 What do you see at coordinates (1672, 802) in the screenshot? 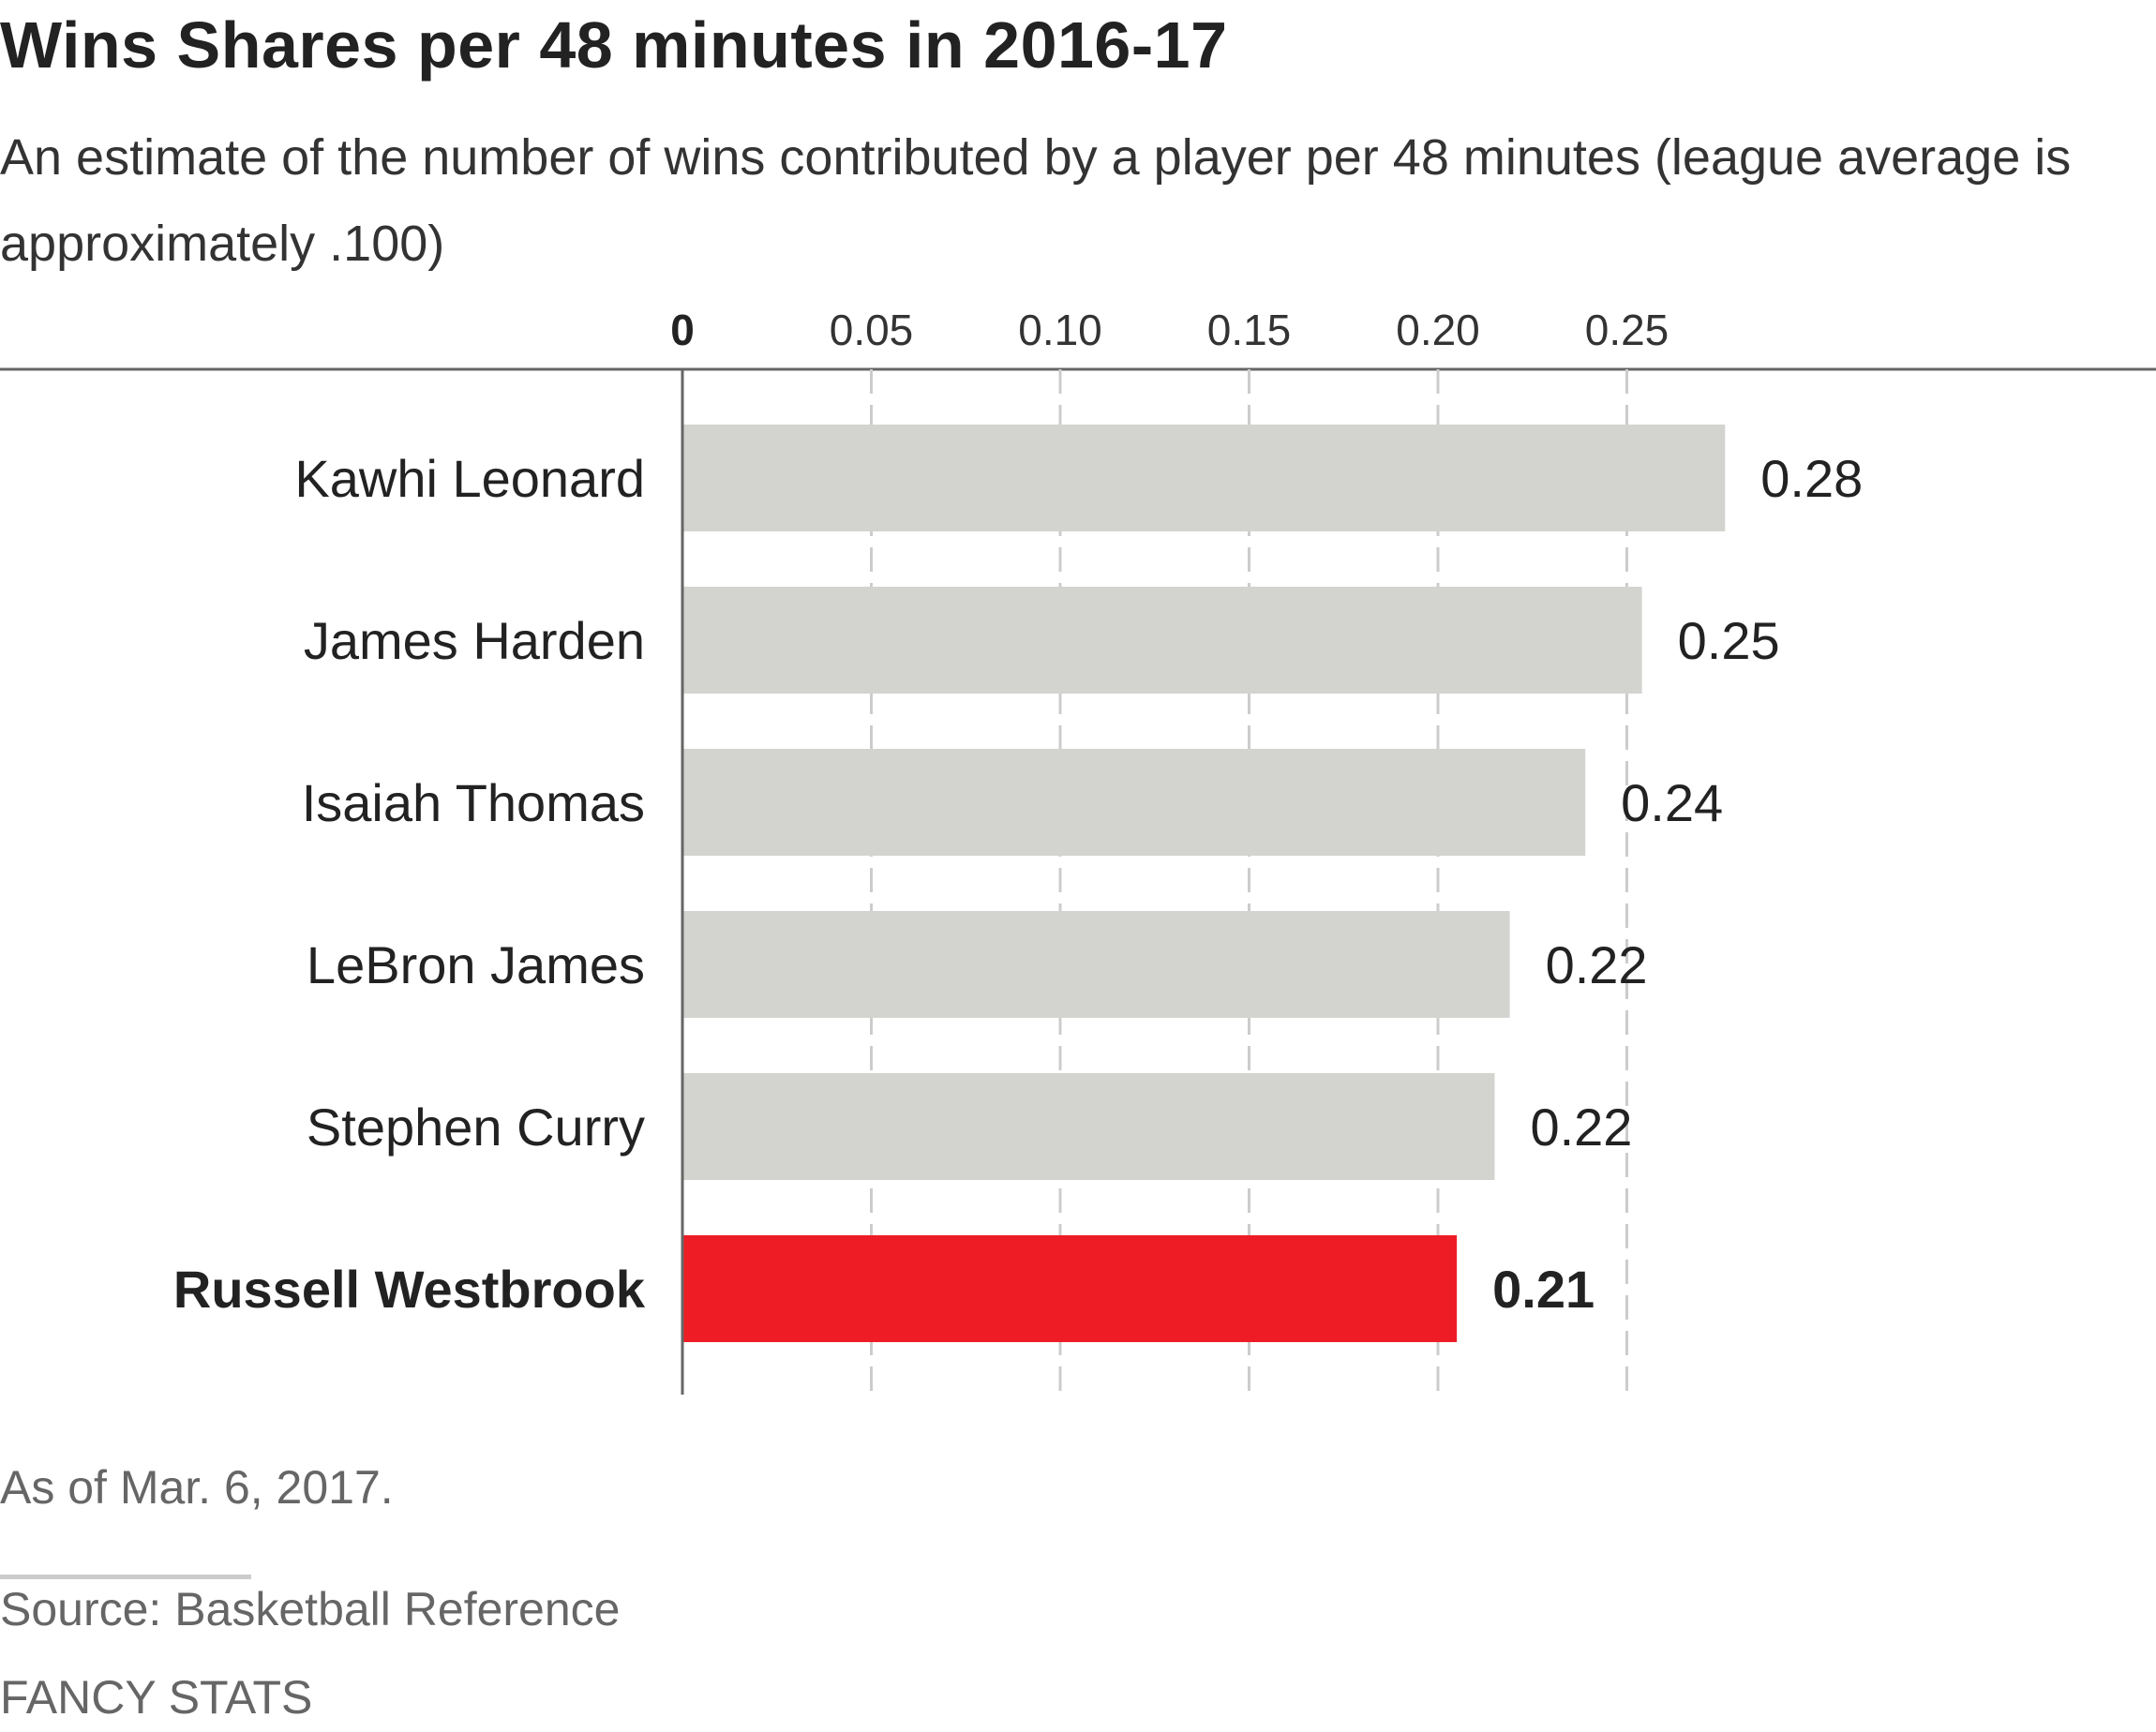
I see `data-label: 0.24` at bounding box center [1672, 802].